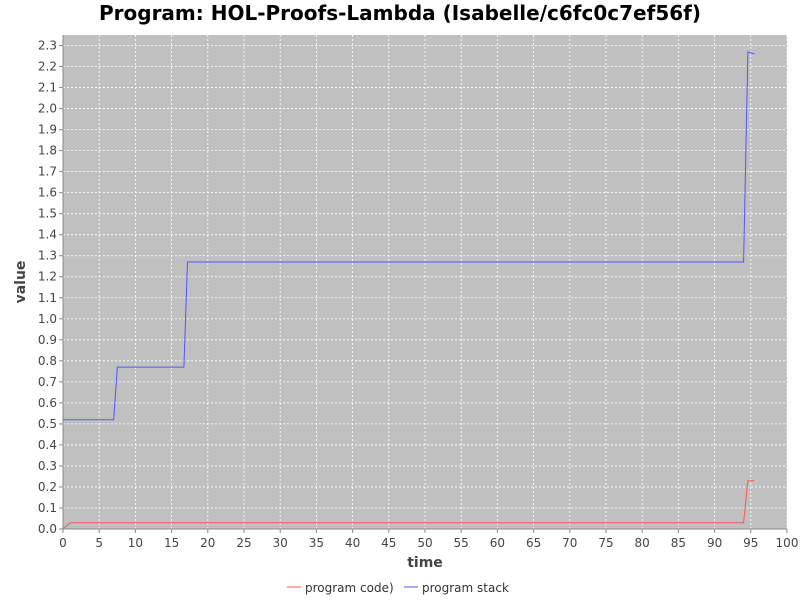 The height and width of the screenshot is (600, 800). Describe the element at coordinates (207, 543) in the screenshot. I see `x-tick-label: 20` at that location.